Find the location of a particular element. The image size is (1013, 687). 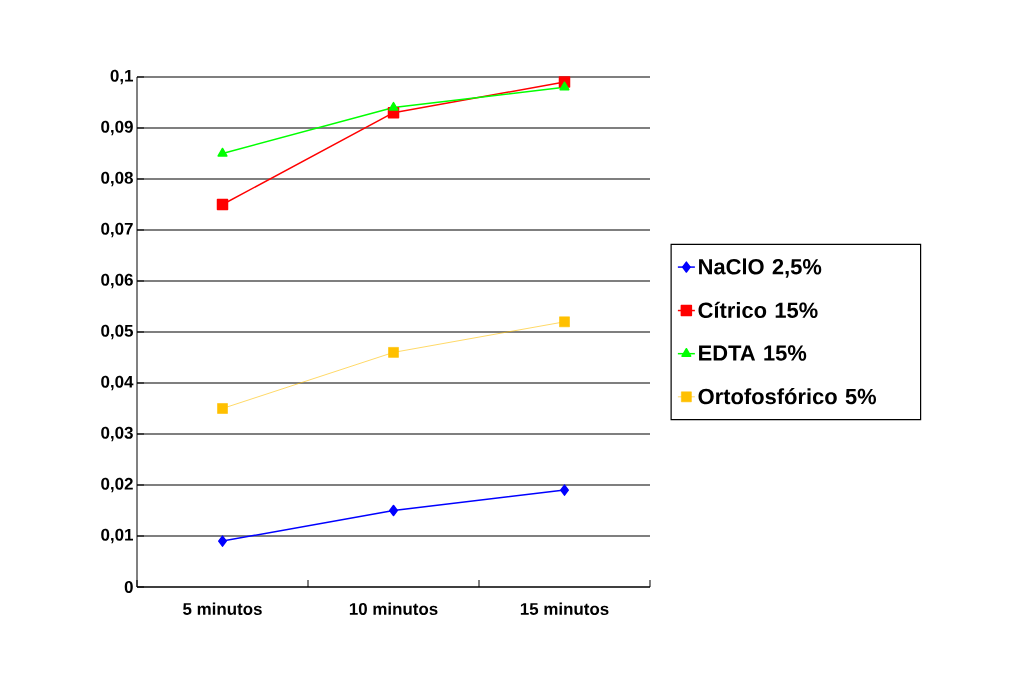

y-tick-label: 0,04 is located at coordinates (117, 383).